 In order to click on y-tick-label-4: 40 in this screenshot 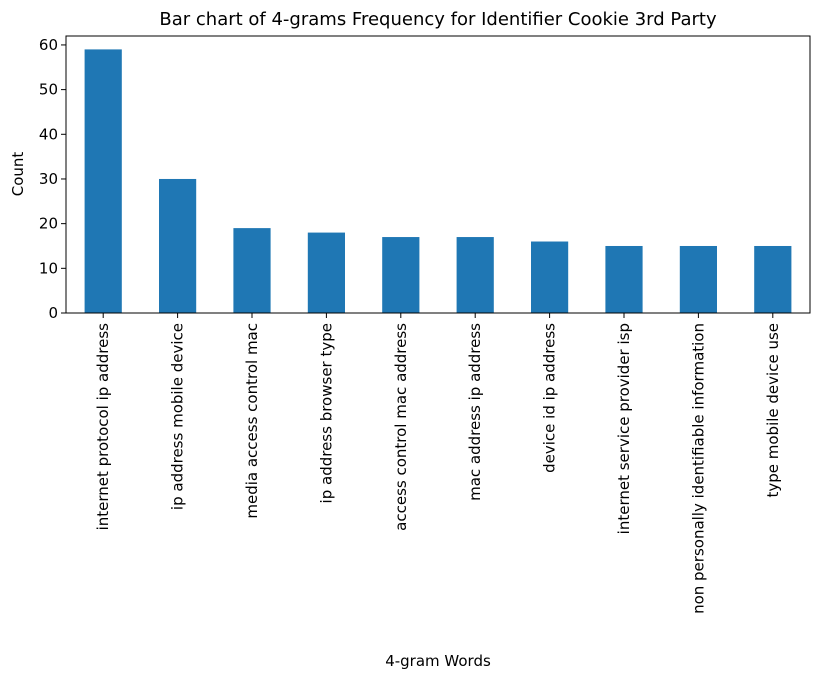, I will do `click(48, 134)`.